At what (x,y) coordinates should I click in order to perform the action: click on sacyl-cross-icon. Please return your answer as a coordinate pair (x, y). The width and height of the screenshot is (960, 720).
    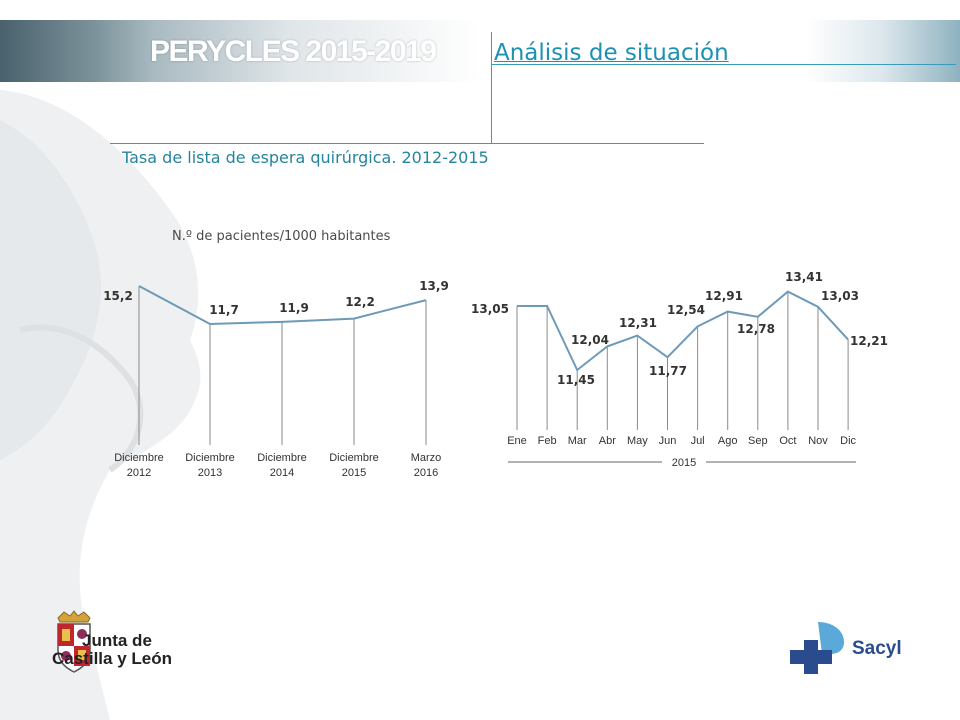
    Looking at the image, I should click on (817, 648).